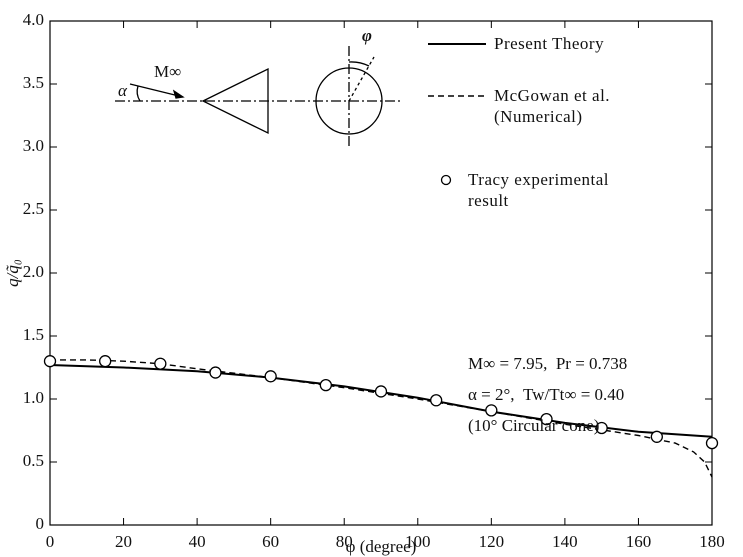  Describe the element at coordinates (33, 334) in the screenshot. I see `y-tick-label: 1.5` at that location.